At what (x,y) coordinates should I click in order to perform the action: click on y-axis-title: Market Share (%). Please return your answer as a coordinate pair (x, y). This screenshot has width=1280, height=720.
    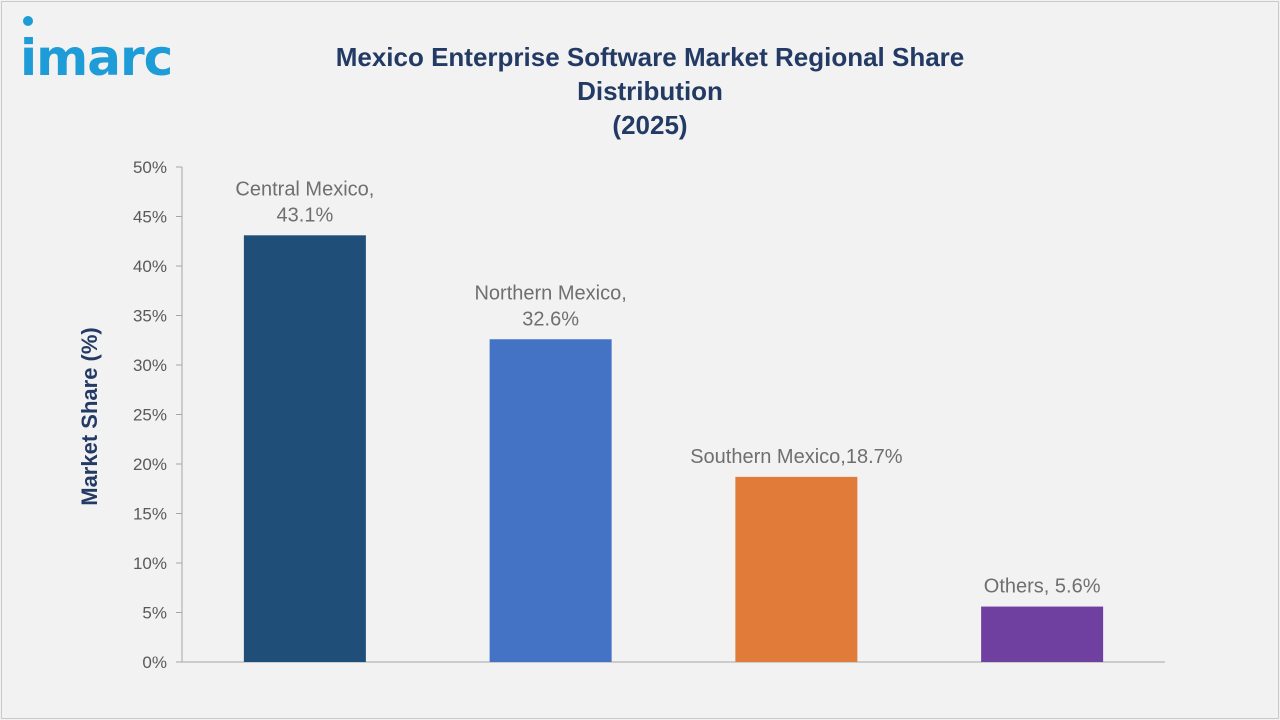
    Looking at the image, I should click on (89, 416).